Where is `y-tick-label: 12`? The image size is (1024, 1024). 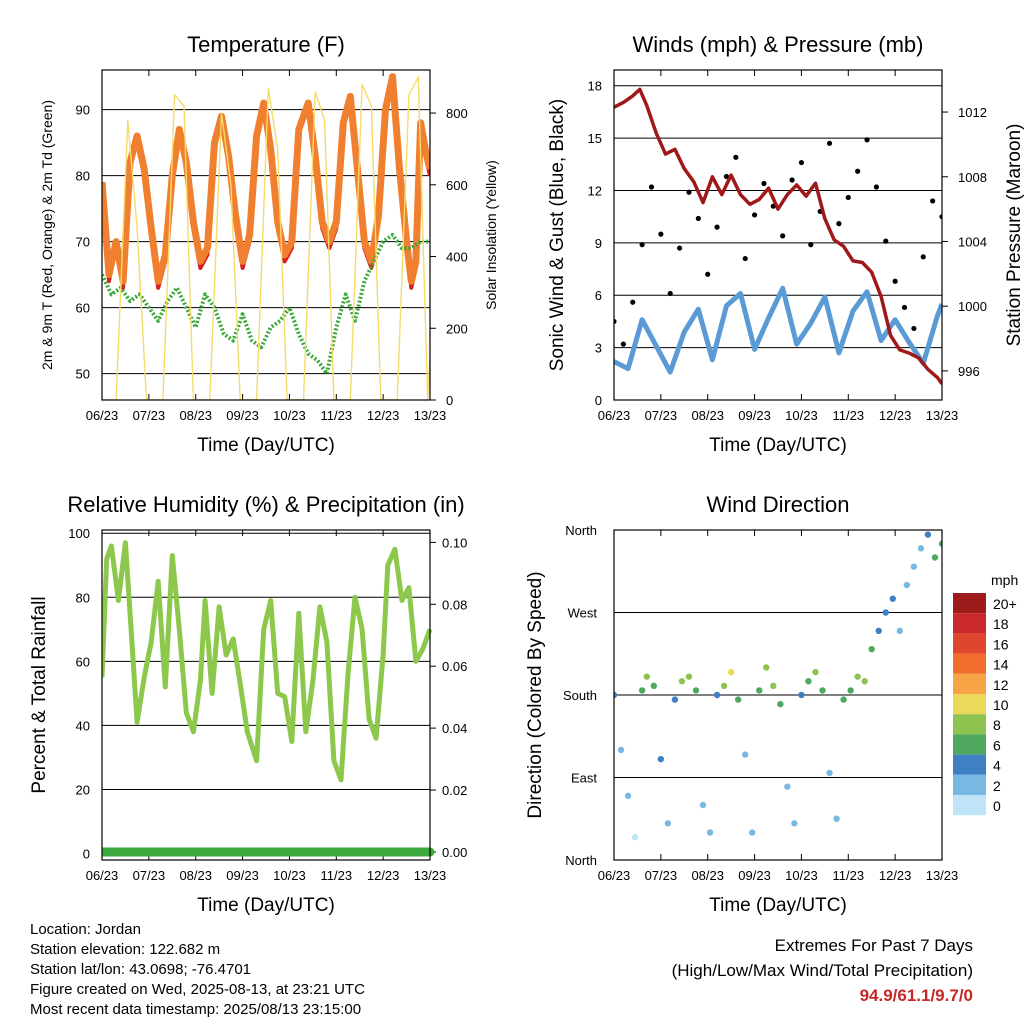
y-tick-label: 12 is located at coordinates (595, 190).